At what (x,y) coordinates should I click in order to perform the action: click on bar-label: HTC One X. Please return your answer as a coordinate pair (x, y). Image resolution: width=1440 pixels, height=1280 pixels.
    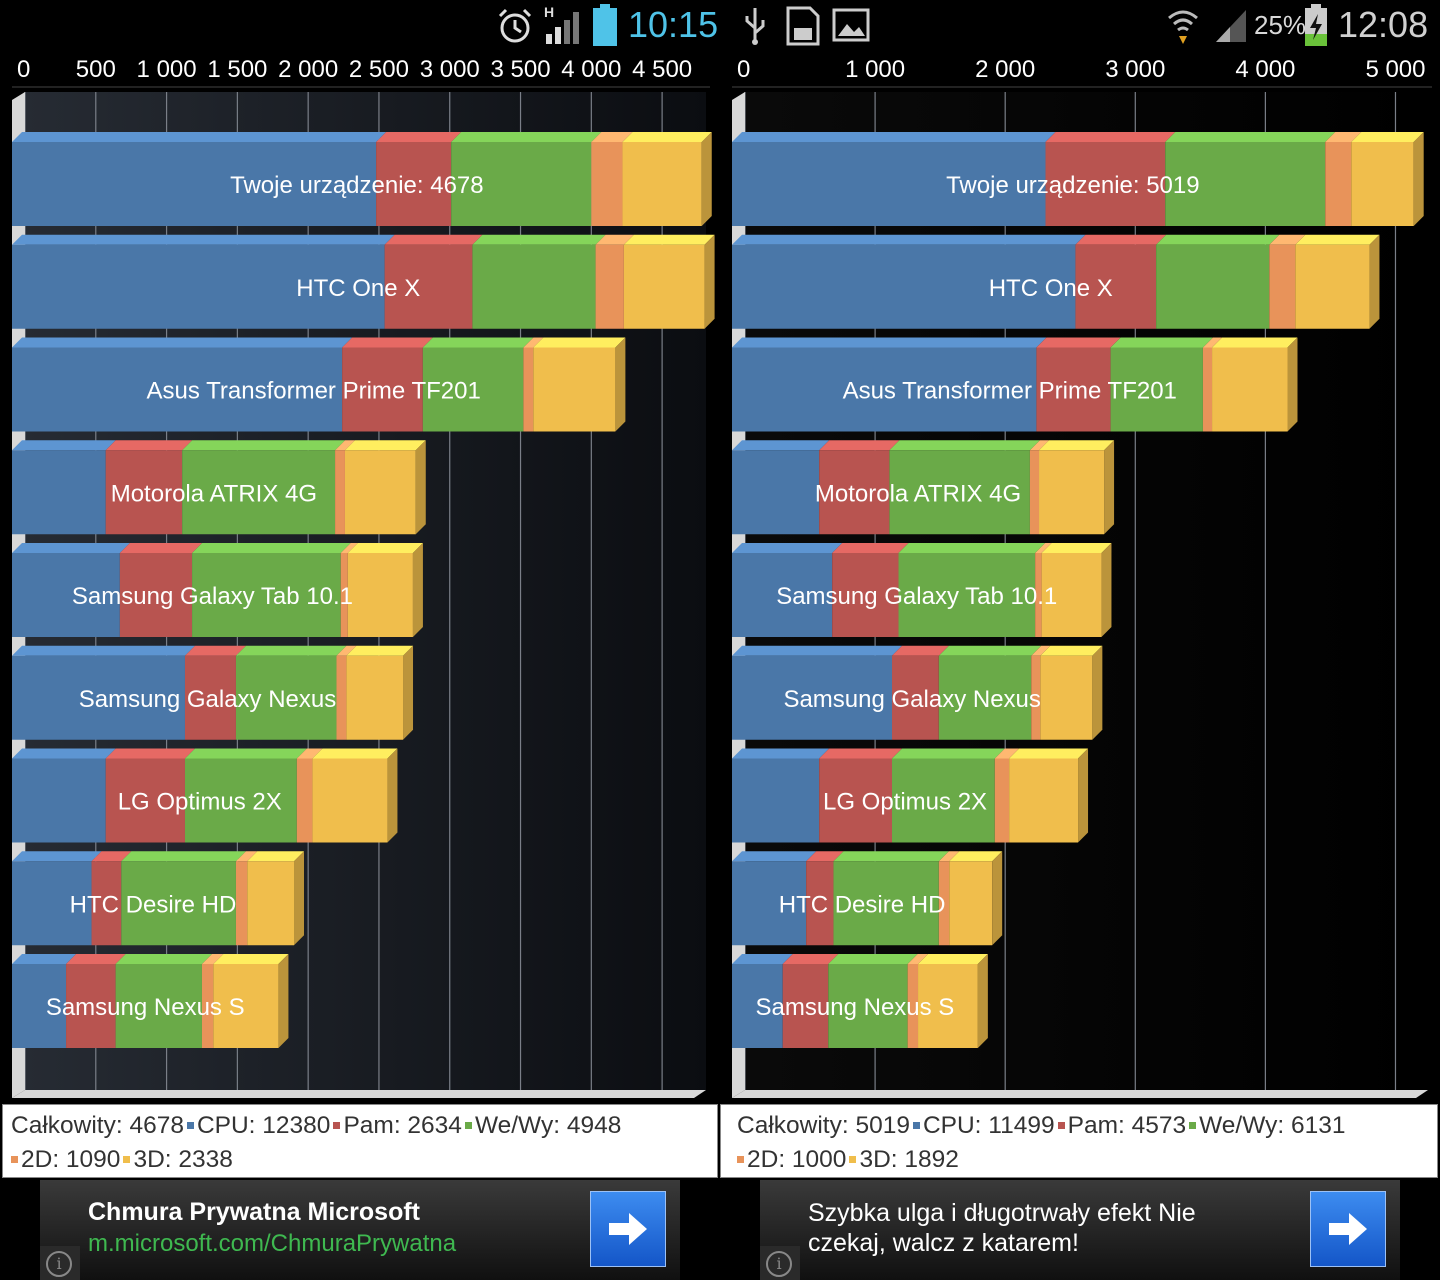
    Looking at the image, I should click on (1051, 288).